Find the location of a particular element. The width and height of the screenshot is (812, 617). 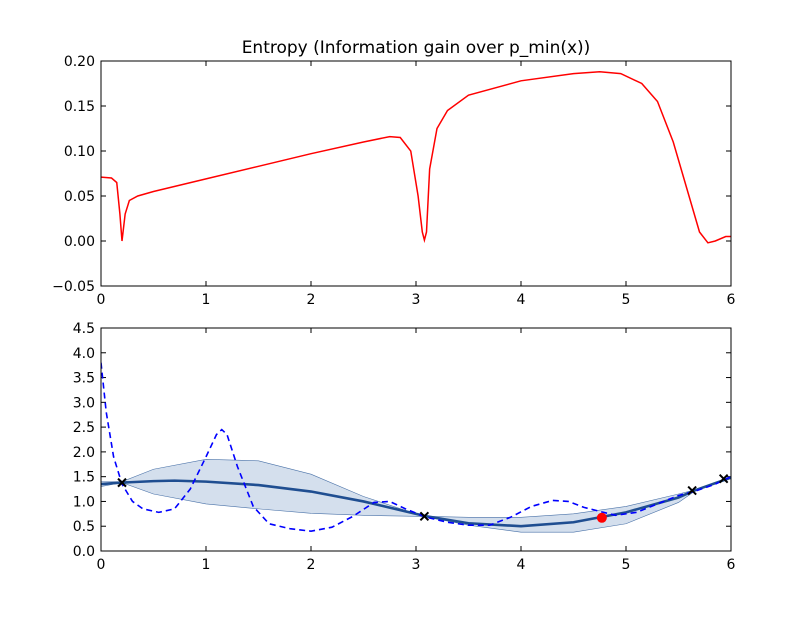

y-tick-label: 1.0 is located at coordinates (84, 502).